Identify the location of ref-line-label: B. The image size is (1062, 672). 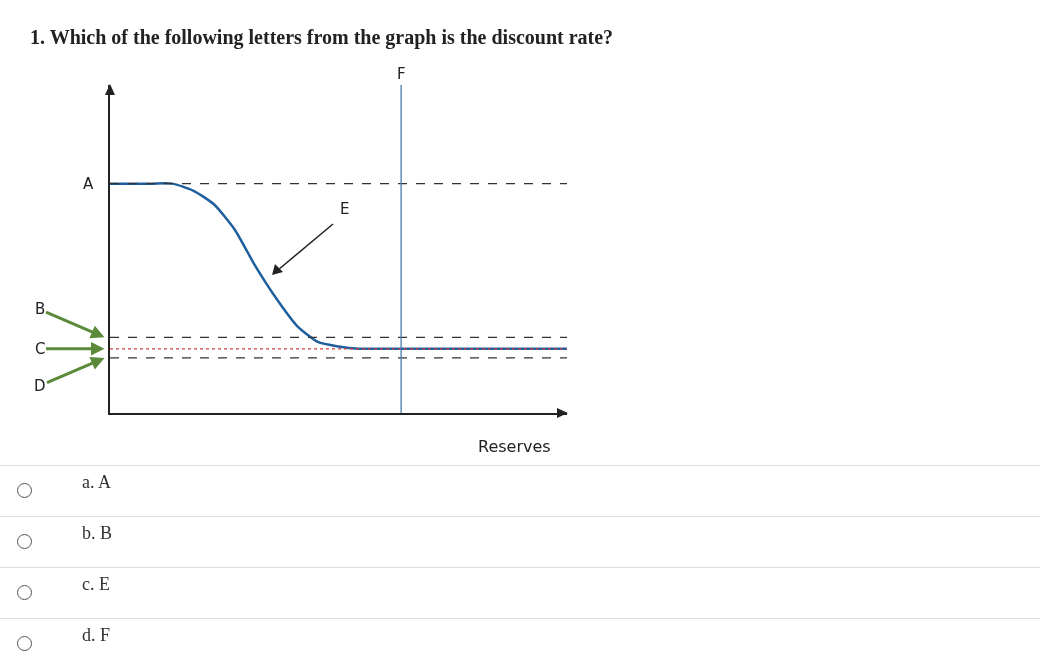
(40, 309).